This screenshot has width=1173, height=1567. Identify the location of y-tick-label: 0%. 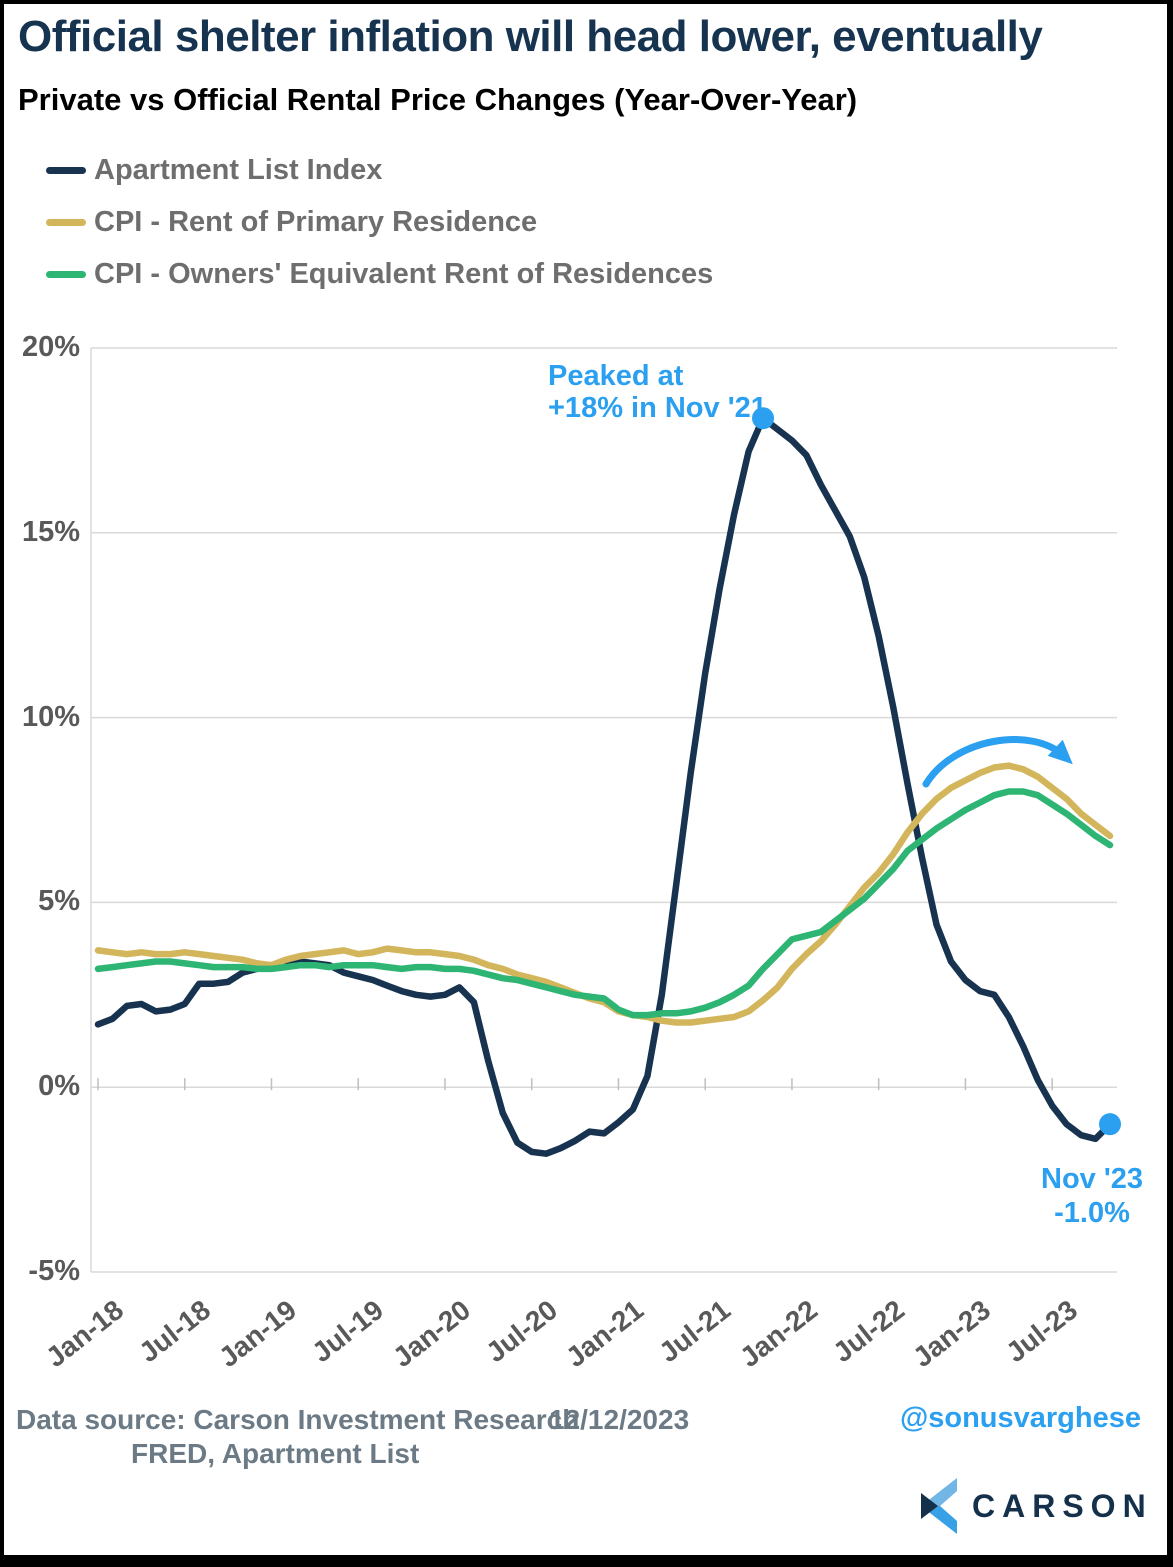
(59, 1086).